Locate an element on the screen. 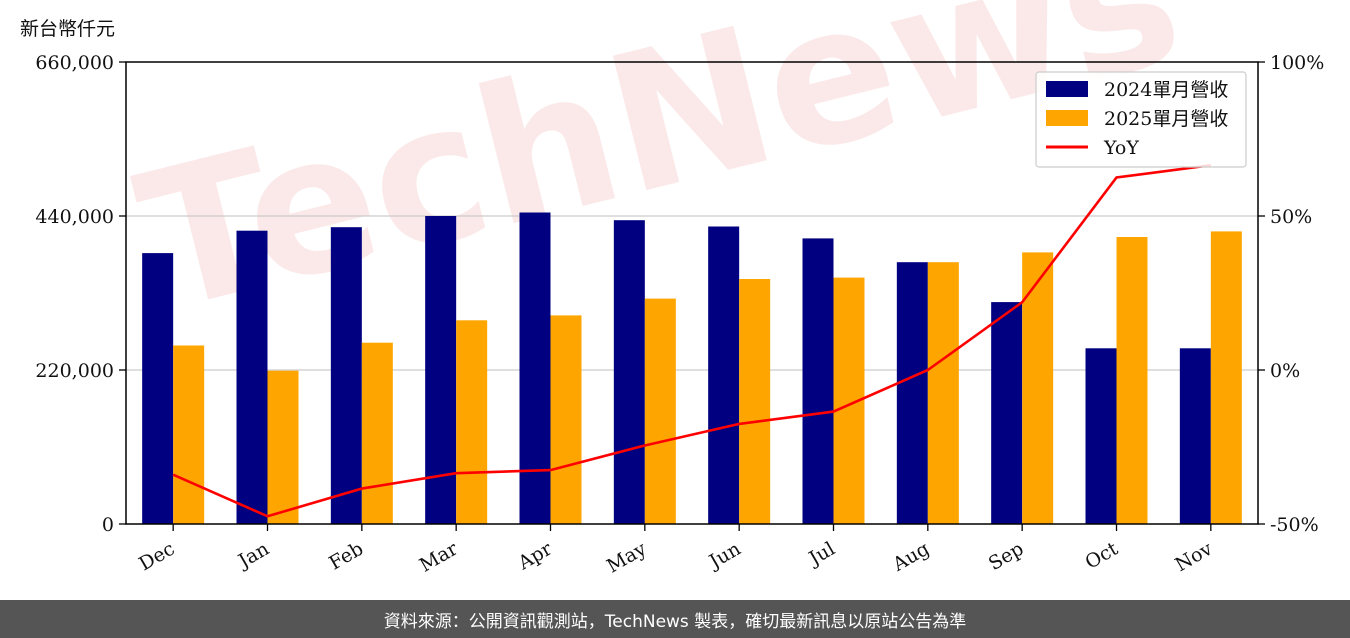 The height and width of the screenshot is (638, 1350). y-right-tick-label: 50% is located at coordinates (1291, 217).